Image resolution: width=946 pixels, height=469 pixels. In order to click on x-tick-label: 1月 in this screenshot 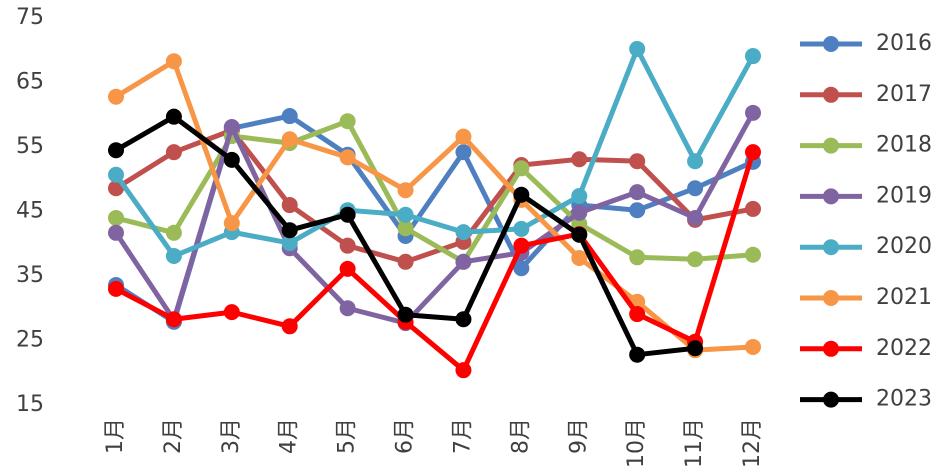, I will do `click(115, 436)`.